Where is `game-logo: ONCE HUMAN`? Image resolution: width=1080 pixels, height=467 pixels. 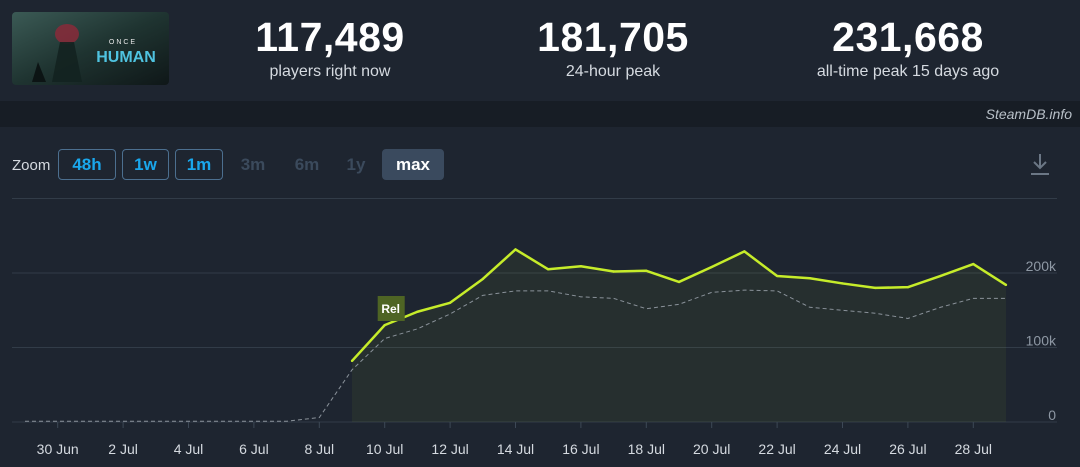 game-logo: ONCE HUMAN is located at coordinates (90, 48).